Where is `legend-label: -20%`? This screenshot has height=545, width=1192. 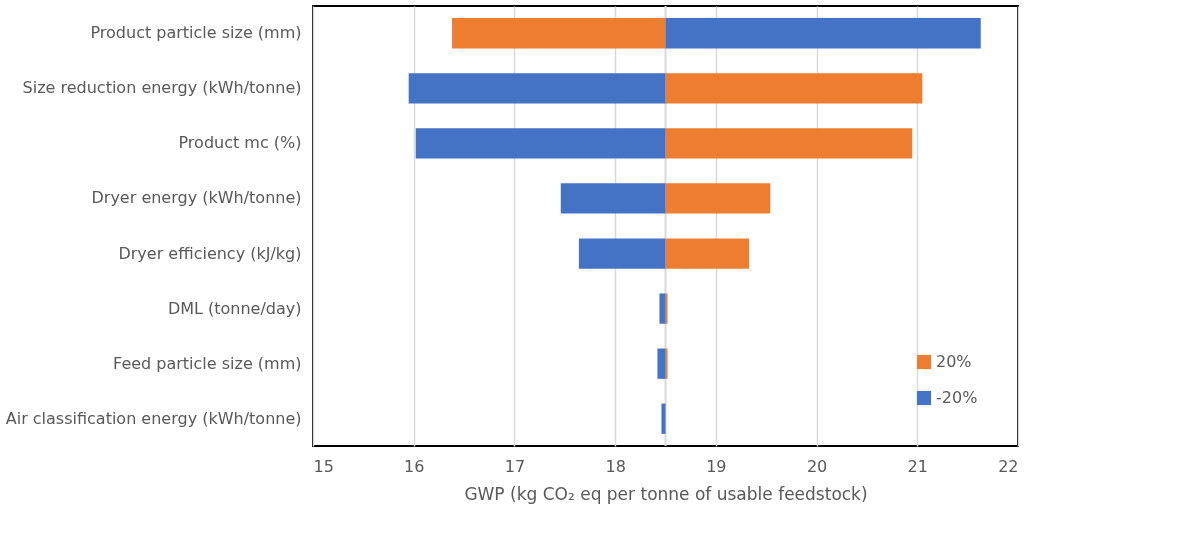 legend-label: -20% is located at coordinates (957, 397).